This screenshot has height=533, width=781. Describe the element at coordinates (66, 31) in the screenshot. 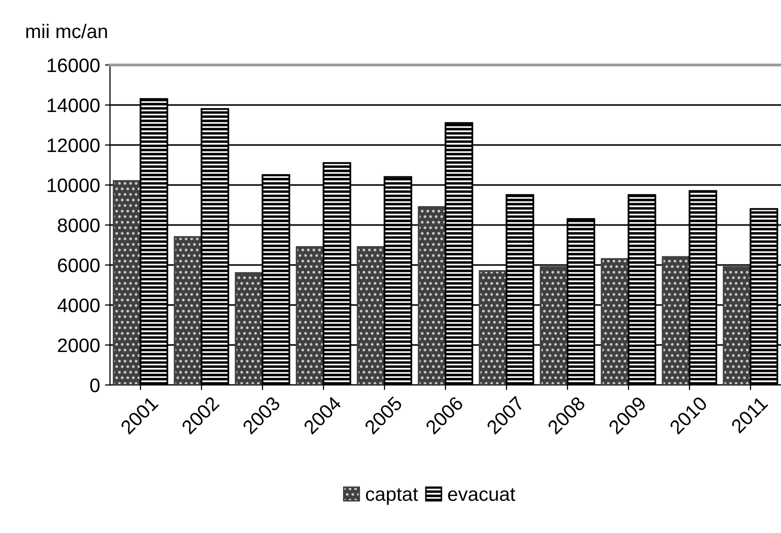

I see `y-axis-title: mii mc/an` at that location.